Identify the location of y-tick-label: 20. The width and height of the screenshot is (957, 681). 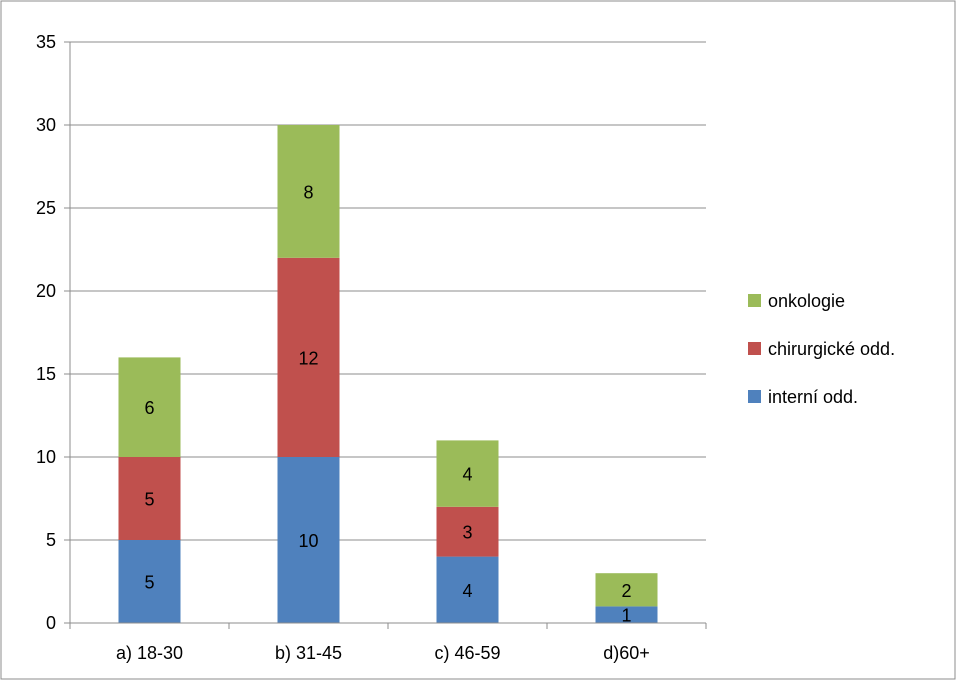
(46, 291).